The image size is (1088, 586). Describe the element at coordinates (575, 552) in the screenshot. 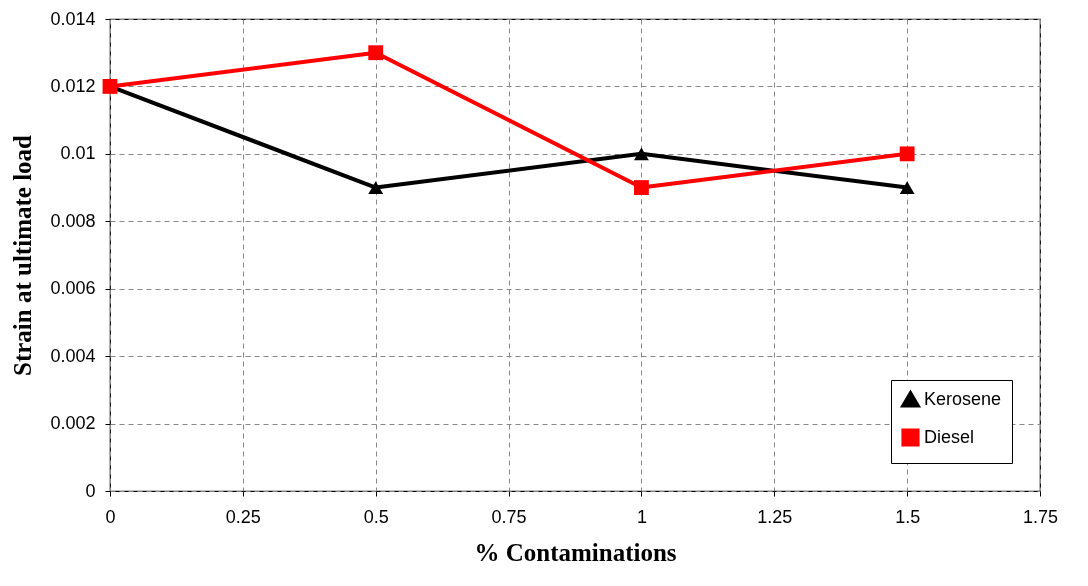

I see `x-axis-title: % Contaminations` at that location.